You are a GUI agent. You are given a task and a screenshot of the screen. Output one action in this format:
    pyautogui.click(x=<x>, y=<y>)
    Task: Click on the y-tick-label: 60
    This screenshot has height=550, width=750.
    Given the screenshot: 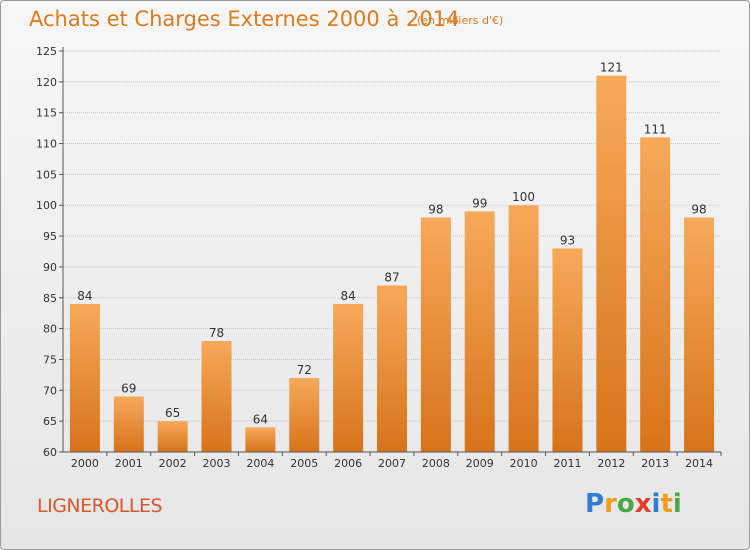 What is the action you would take?
    pyautogui.click(x=50, y=452)
    